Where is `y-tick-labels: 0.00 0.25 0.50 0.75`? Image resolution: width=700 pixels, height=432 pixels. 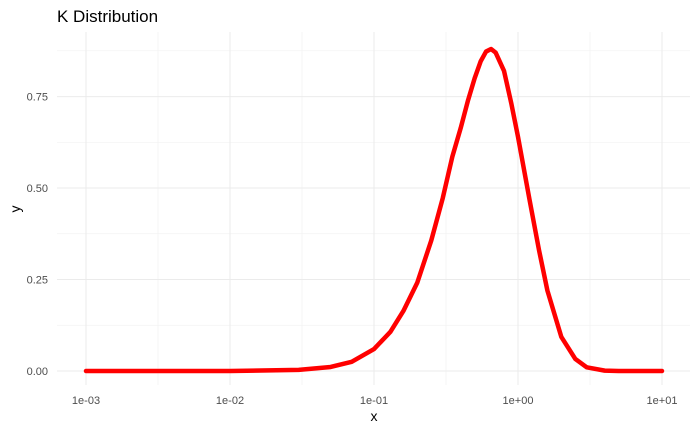 y-tick-labels: 0.00 0.25 0.50 0.75 is located at coordinates (37, 235).